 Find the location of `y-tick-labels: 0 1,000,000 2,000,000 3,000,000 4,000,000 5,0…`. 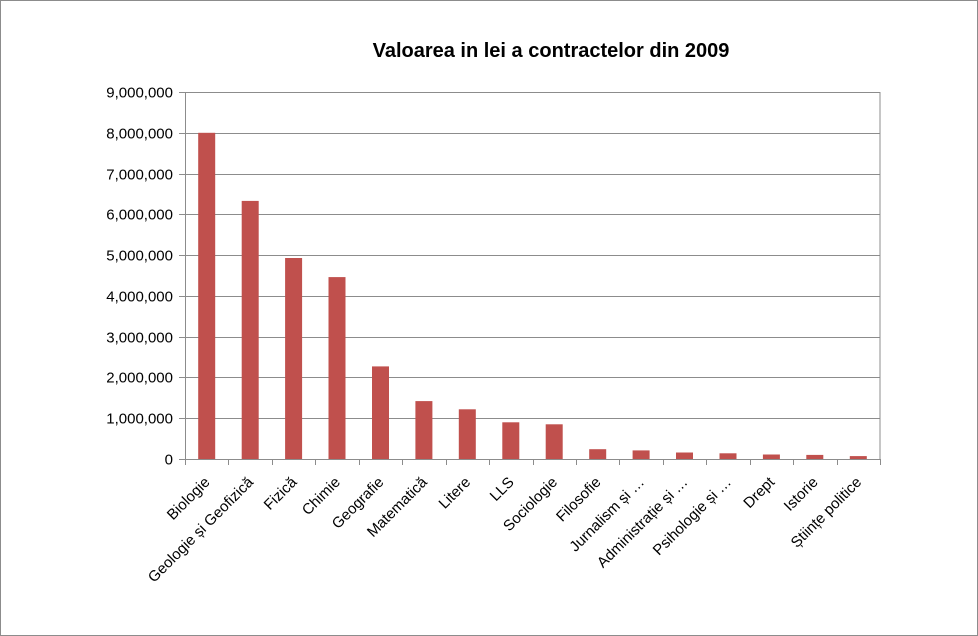

y-tick-labels: 0 1,000,000 2,000,000 3,000,000 4,000,000 5,0… is located at coordinates (139, 277).